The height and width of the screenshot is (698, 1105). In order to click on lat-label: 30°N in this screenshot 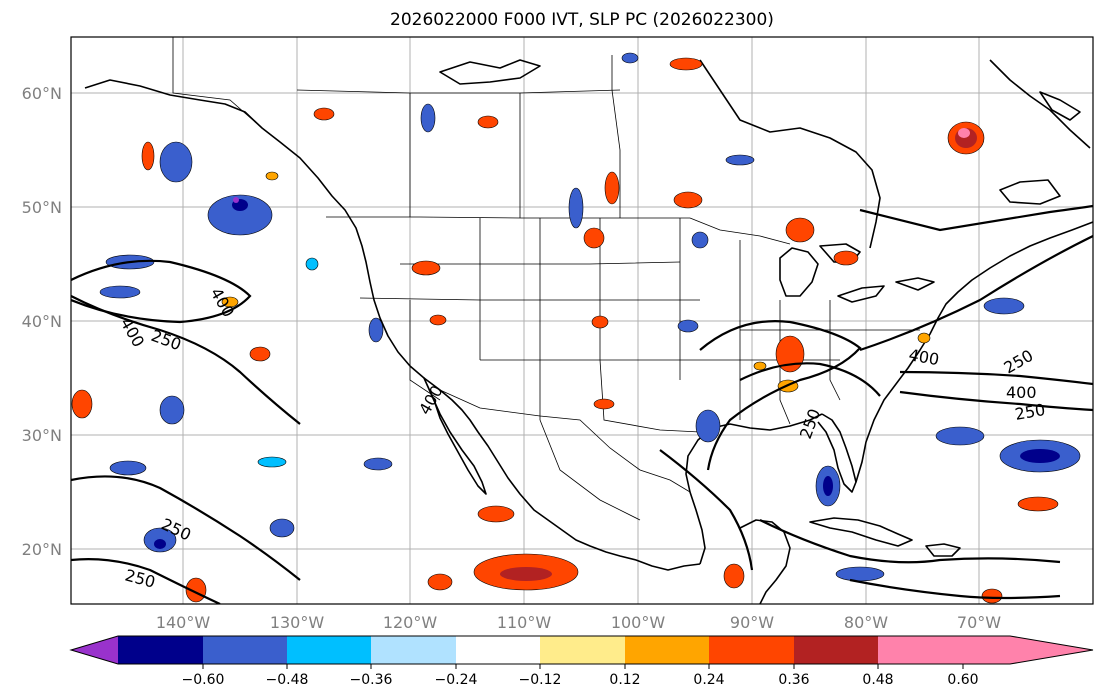, I will do `click(42, 435)`.